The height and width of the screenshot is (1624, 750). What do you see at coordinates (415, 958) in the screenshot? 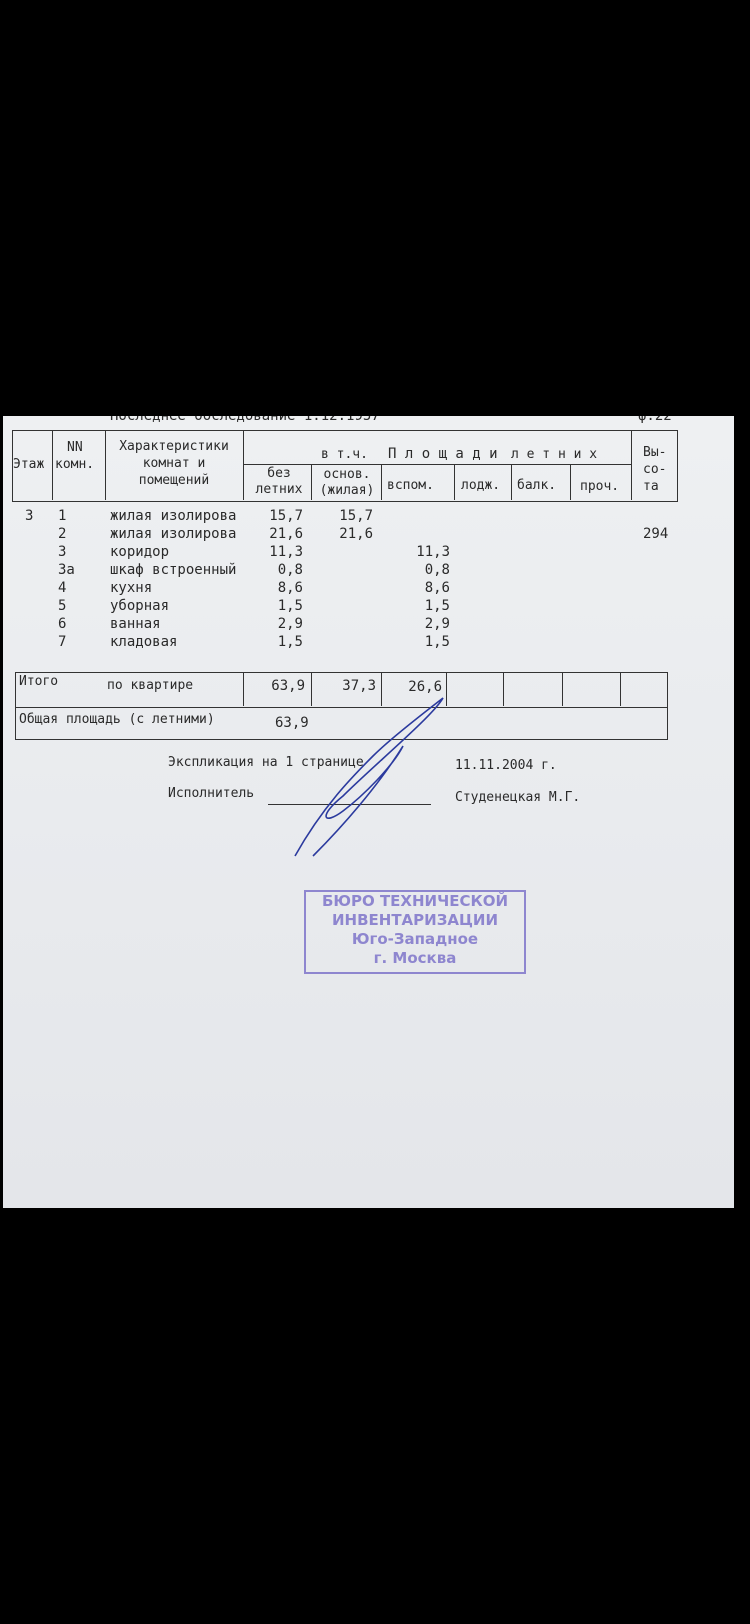
I see `stamp-line: г. Москва` at bounding box center [415, 958].